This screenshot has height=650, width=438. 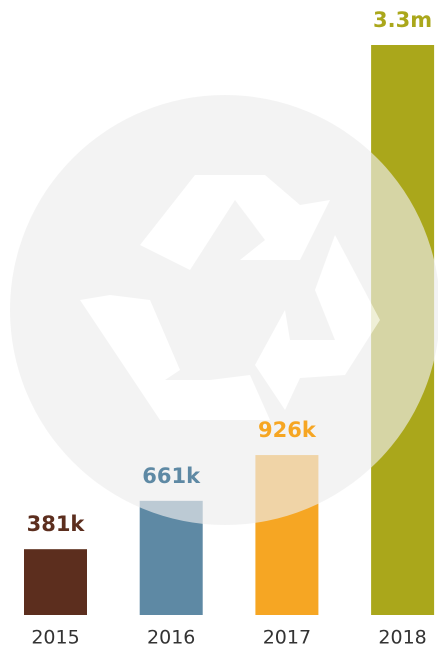 I want to click on x-tick-label: 2017, so click(x=287, y=638).